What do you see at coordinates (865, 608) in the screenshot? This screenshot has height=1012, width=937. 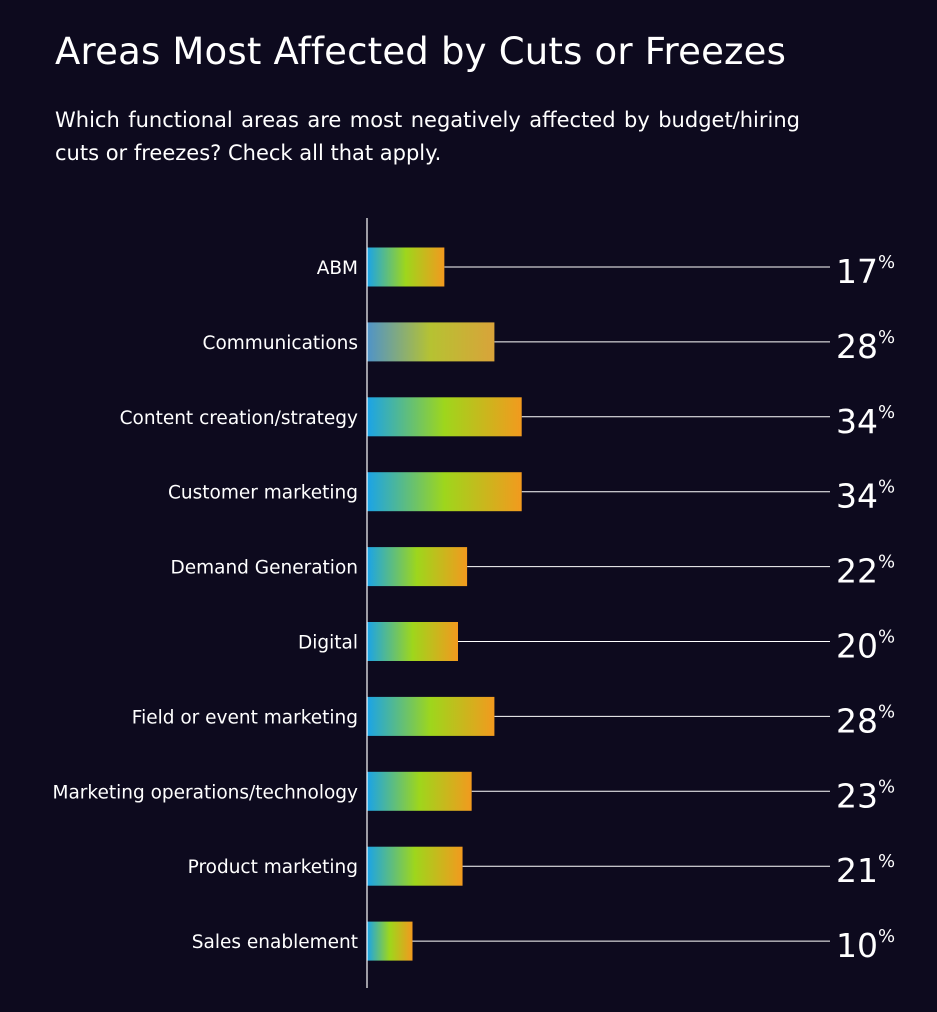 I see `value-labels: 17% 28% 34% 34% 22% 20% 28% 23% 21% 10%` at bounding box center [865, 608].